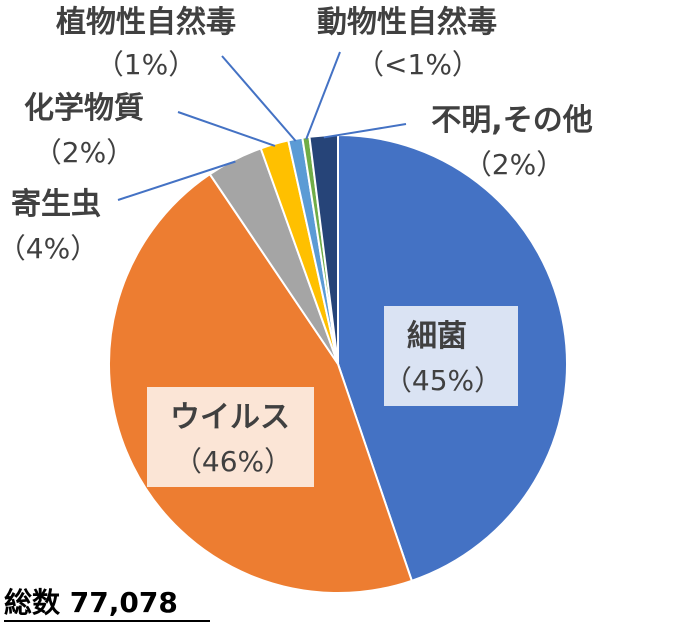  Describe the element at coordinates (418, 64) in the screenshot. I see `slice-pct-animal-toxin: （<1%）` at that location.